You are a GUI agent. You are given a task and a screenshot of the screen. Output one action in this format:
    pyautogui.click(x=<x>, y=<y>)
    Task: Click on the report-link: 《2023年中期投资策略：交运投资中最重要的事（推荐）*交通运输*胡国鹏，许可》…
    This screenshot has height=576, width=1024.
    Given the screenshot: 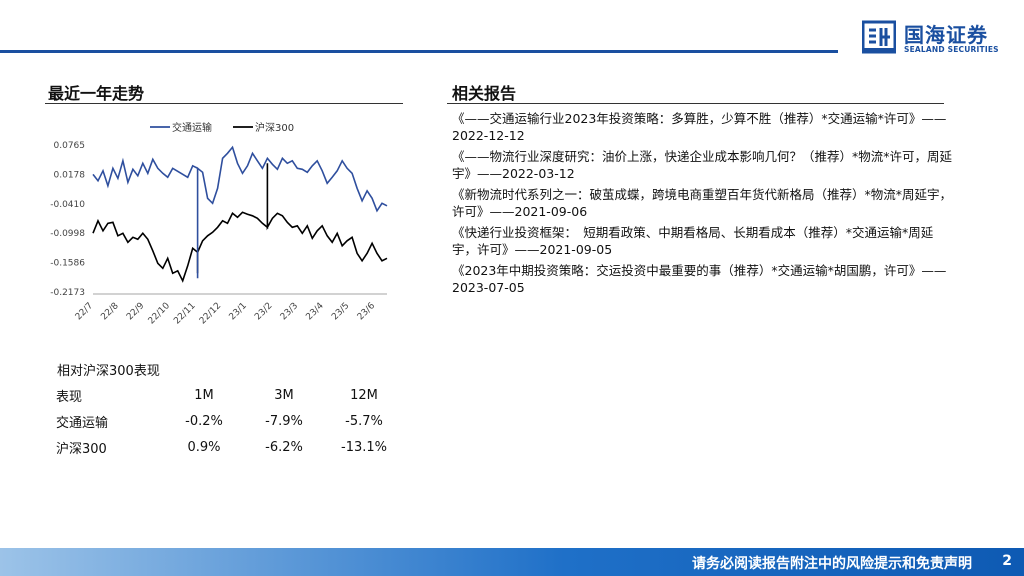 What is the action you would take?
    pyautogui.click(x=699, y=279)
    